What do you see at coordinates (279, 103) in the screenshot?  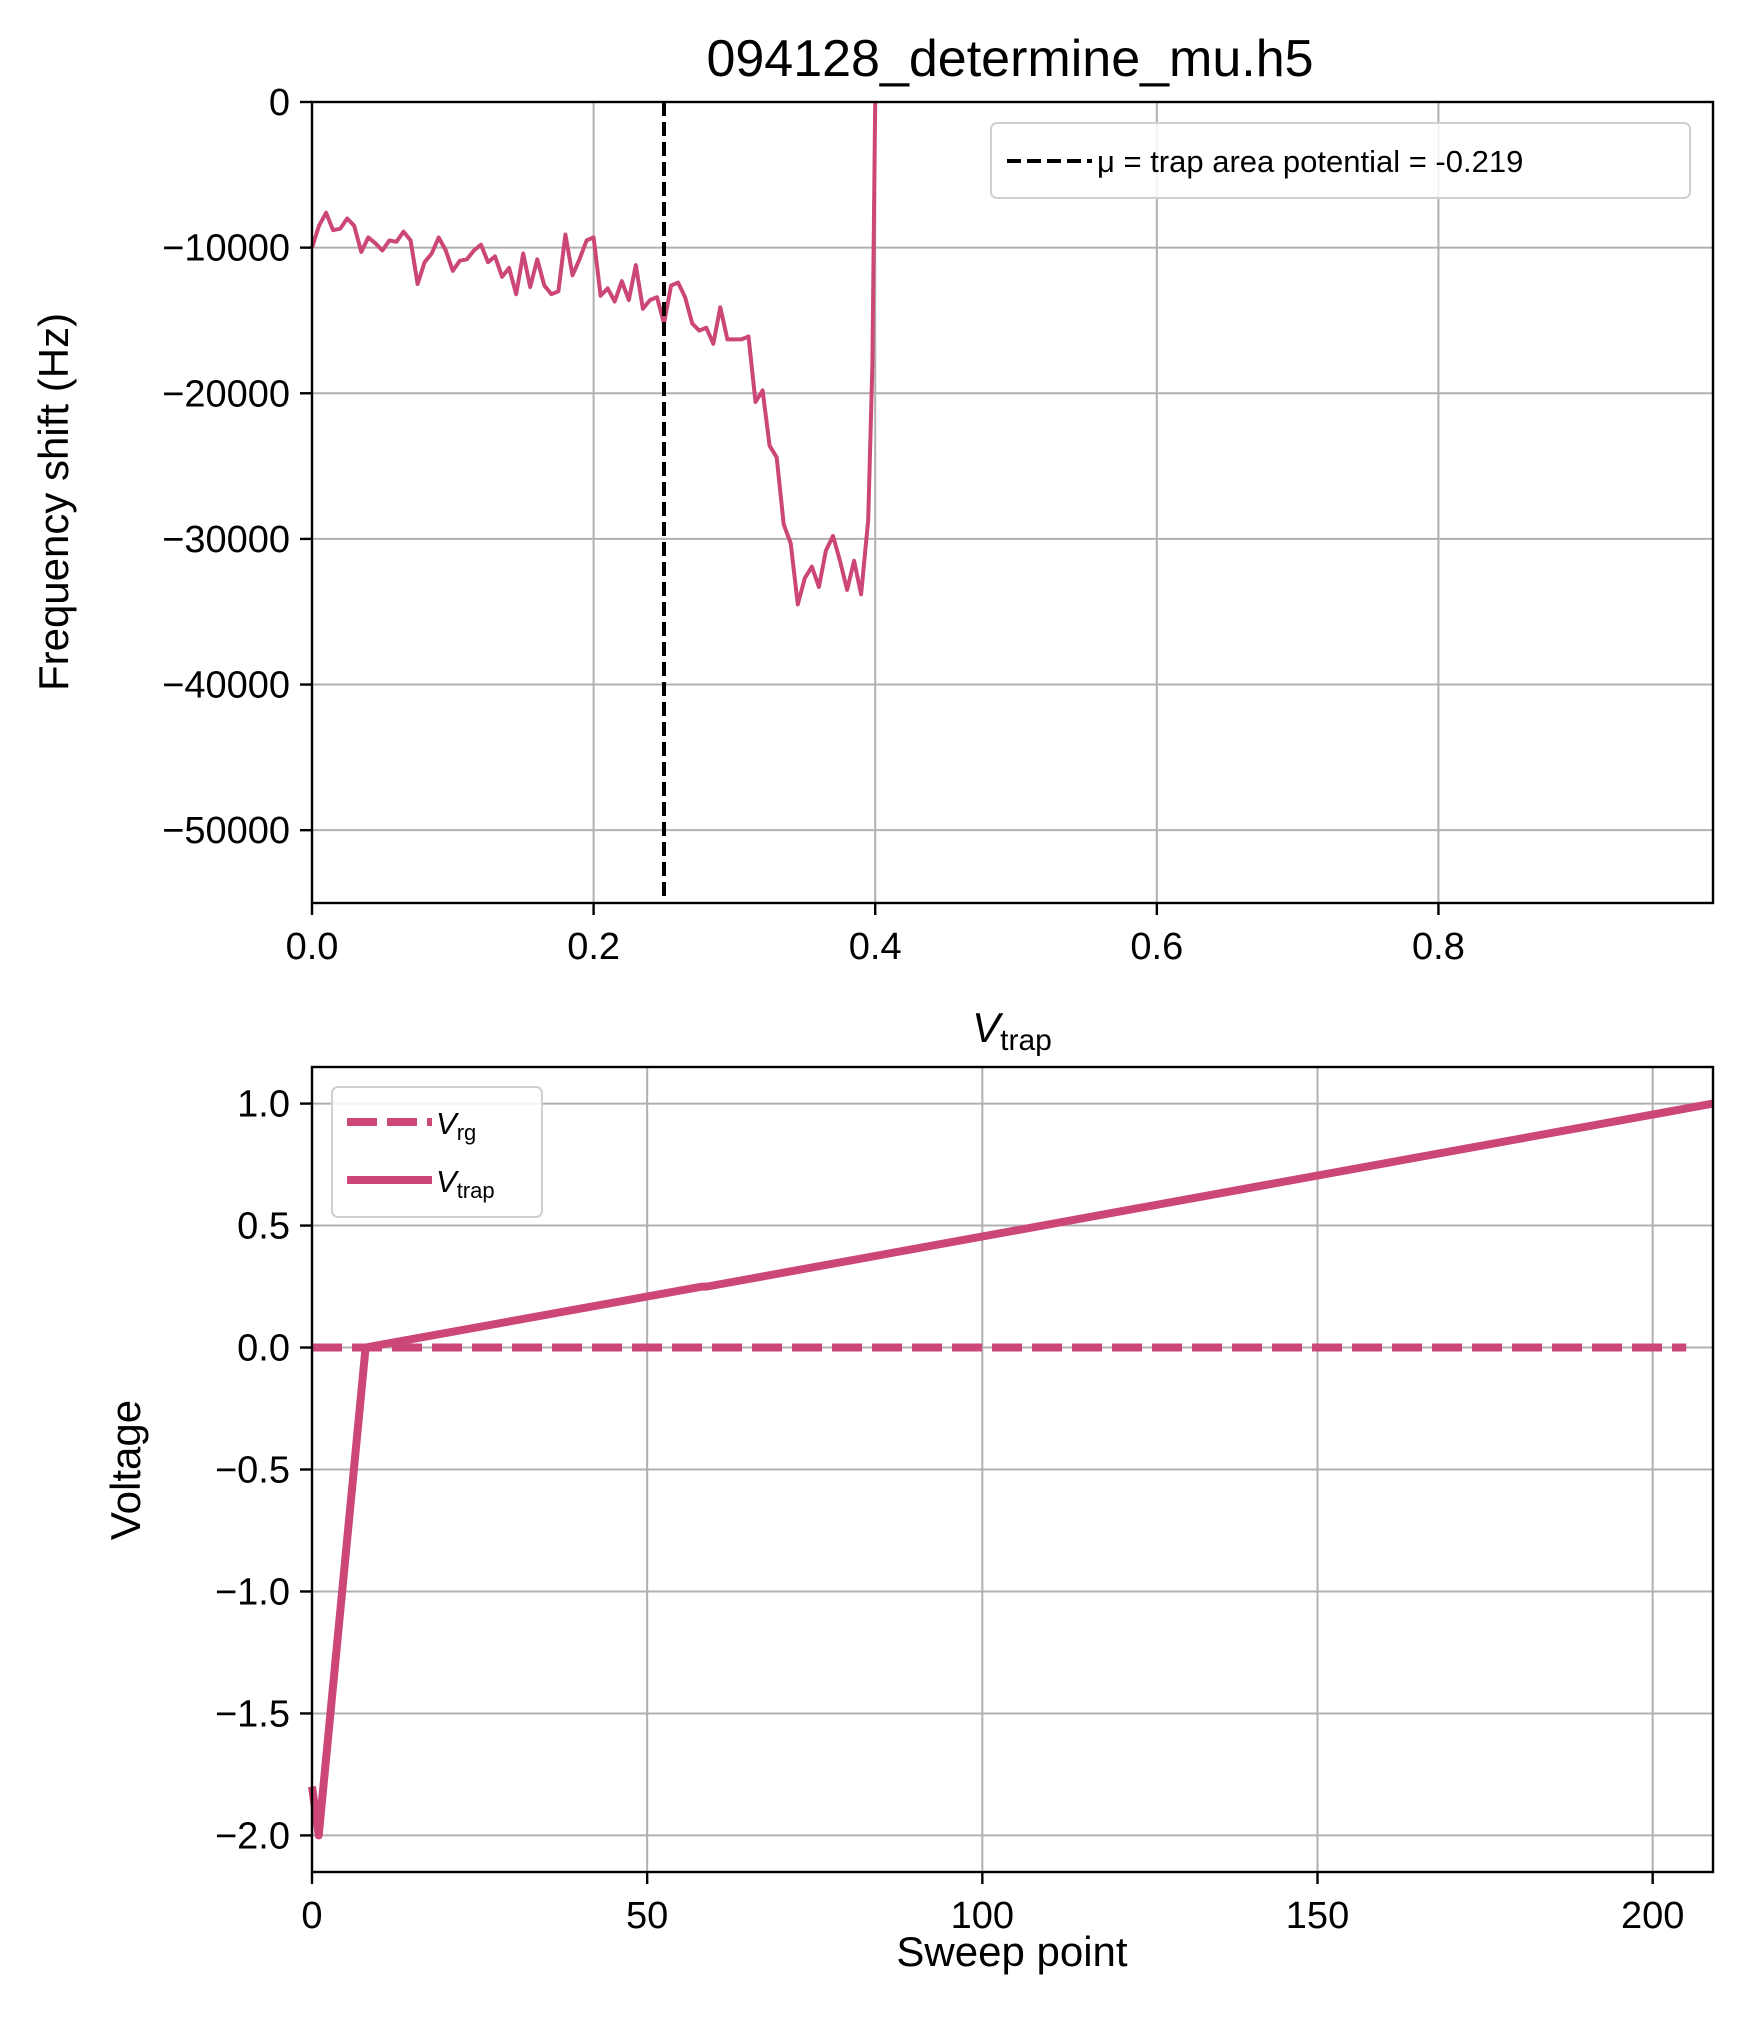 I see `y-tick-label: 0` at bounding box center [279, 103].